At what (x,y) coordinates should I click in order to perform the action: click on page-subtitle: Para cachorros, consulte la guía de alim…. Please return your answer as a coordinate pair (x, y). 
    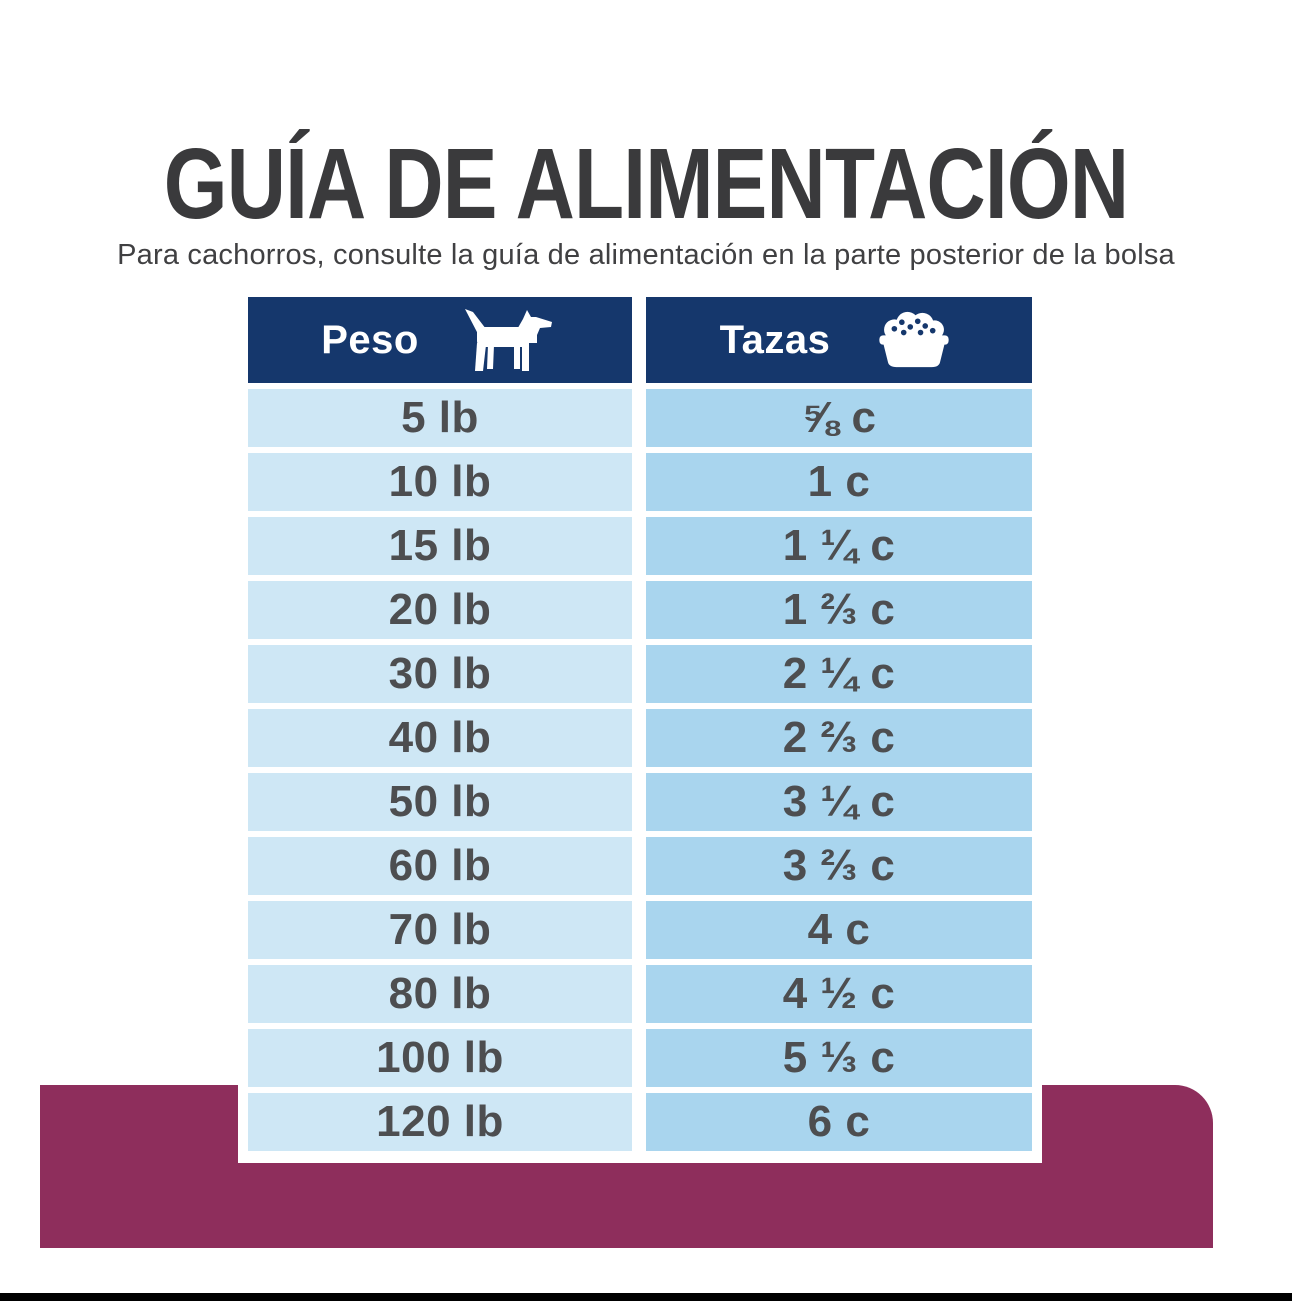
    Looking at the image, I should click on (646, 255).